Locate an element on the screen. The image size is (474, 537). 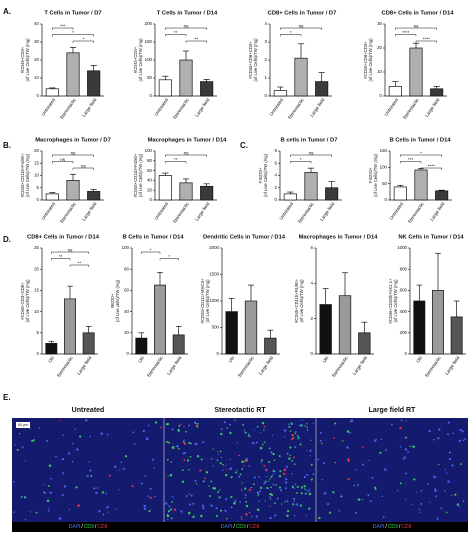
y-tick-label: 500 is located at coordinates (216, 327).